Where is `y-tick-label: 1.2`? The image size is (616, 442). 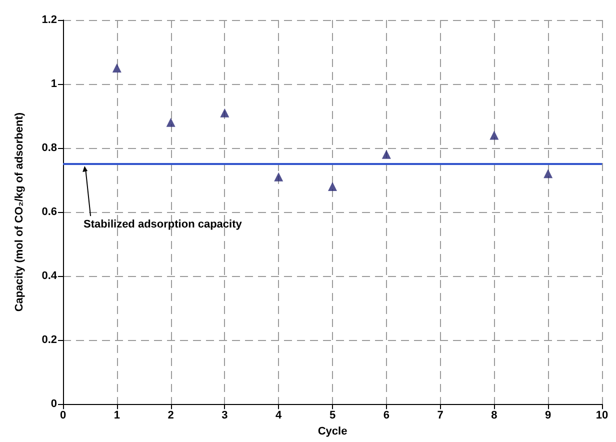
y-tick-label: 1.2 is located at coordinates (49, 20).